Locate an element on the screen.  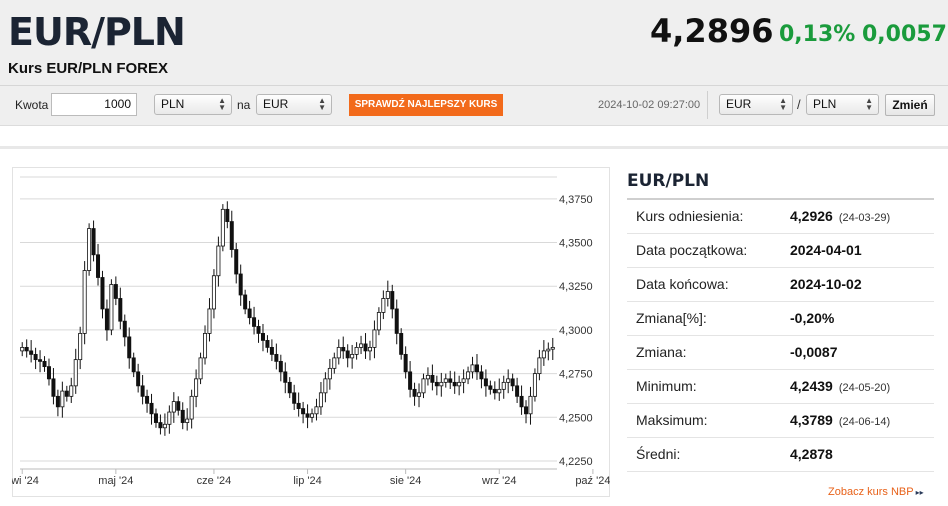
y-tick-label: 4,2750 is located at coordinates (576, 375).